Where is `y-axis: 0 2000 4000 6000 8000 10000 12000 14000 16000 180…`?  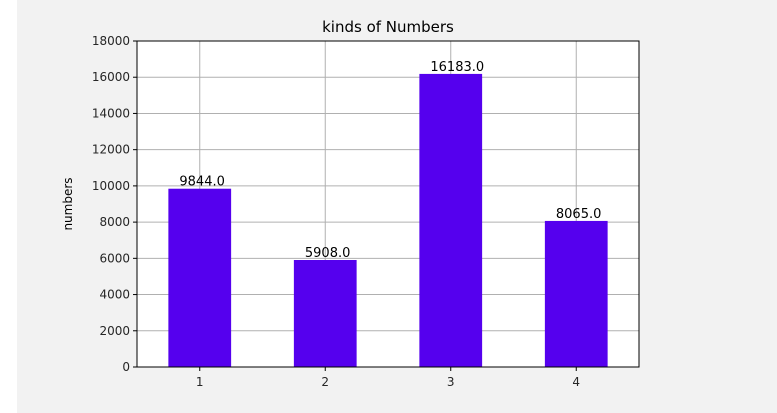
y-axis: 0 2000 4000 6000 8000 10000 12000 14000 16000 180… is located at coordinates (114, 204).